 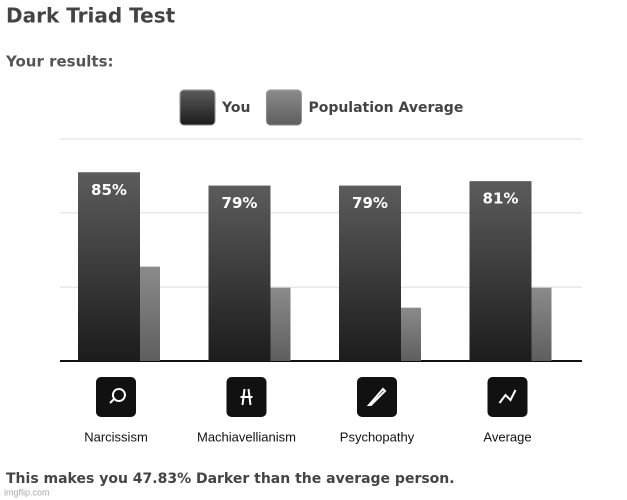 What do you see at coordinates (246, 436) in the screenshot?
I see `x-tick-label: Machiavellianism` at bounding box center [246, 436].